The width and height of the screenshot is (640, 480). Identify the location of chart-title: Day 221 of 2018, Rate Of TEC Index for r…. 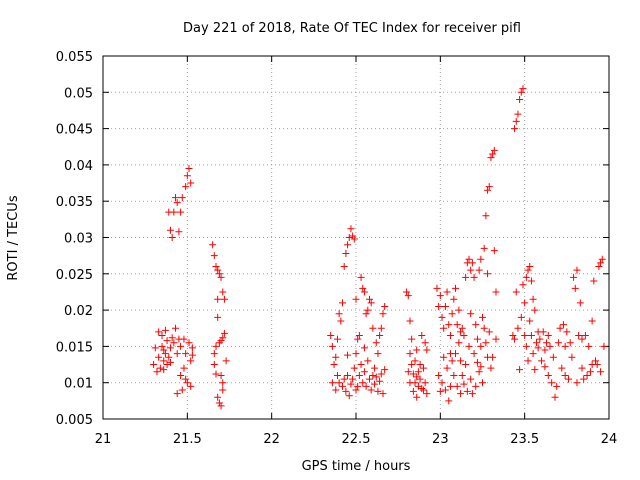
(352, 28).